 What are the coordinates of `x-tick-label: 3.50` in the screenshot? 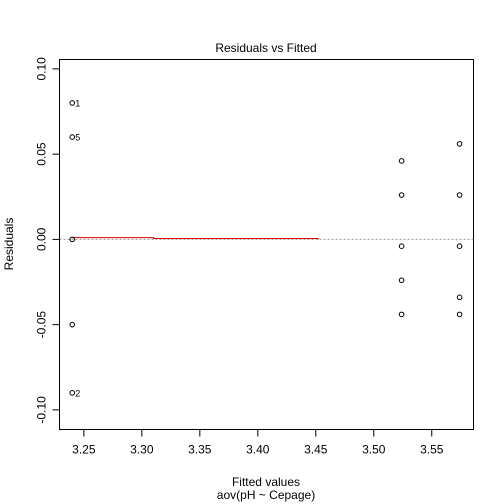 It's located at (374, 450).